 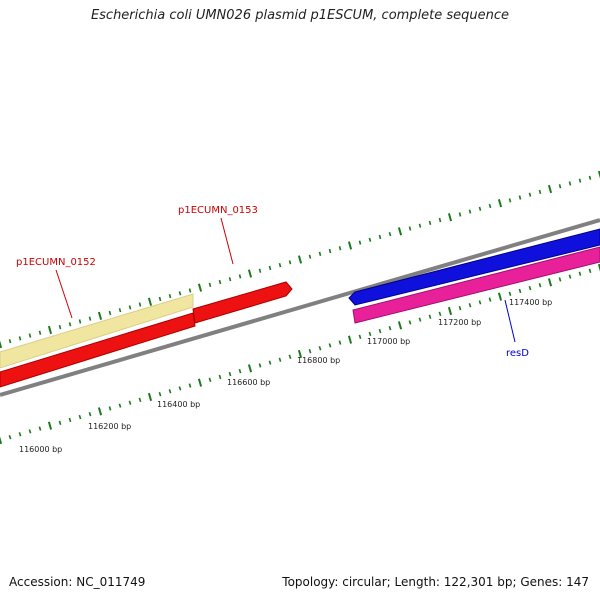 I want to click on gene-p1ECUMN_0153-bar, so click(x=242, y=302).